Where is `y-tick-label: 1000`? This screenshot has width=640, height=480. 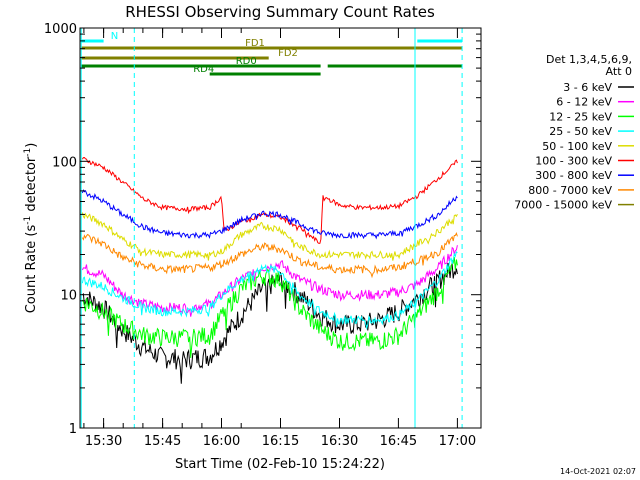
y-tick-label: 1000 is located at coordinates (60, 29).